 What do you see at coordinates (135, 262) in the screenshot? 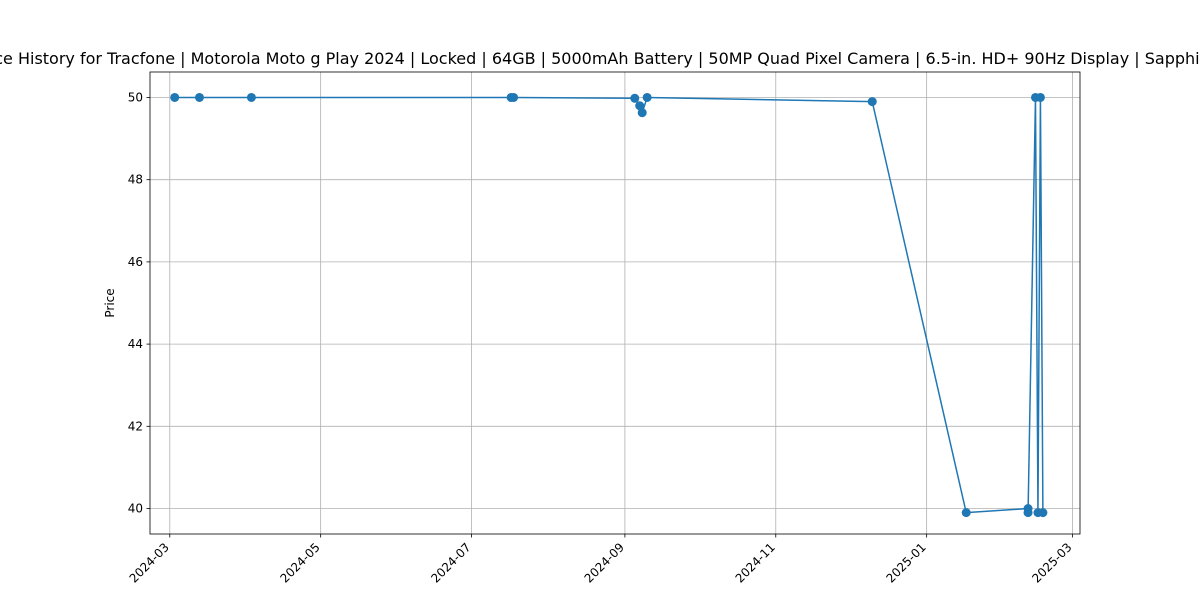
I see `y-tick-label: 46` at bounding box center [135, 262].